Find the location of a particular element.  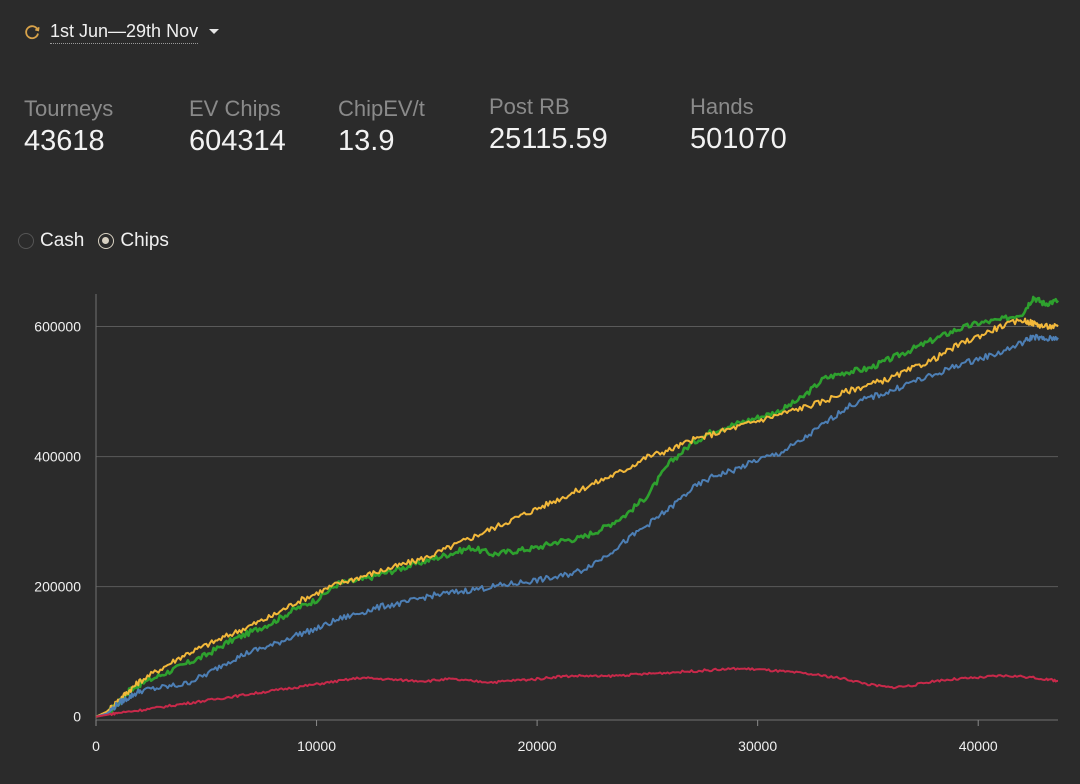

radio-chips: Chips is located at coordinates (133, 241).